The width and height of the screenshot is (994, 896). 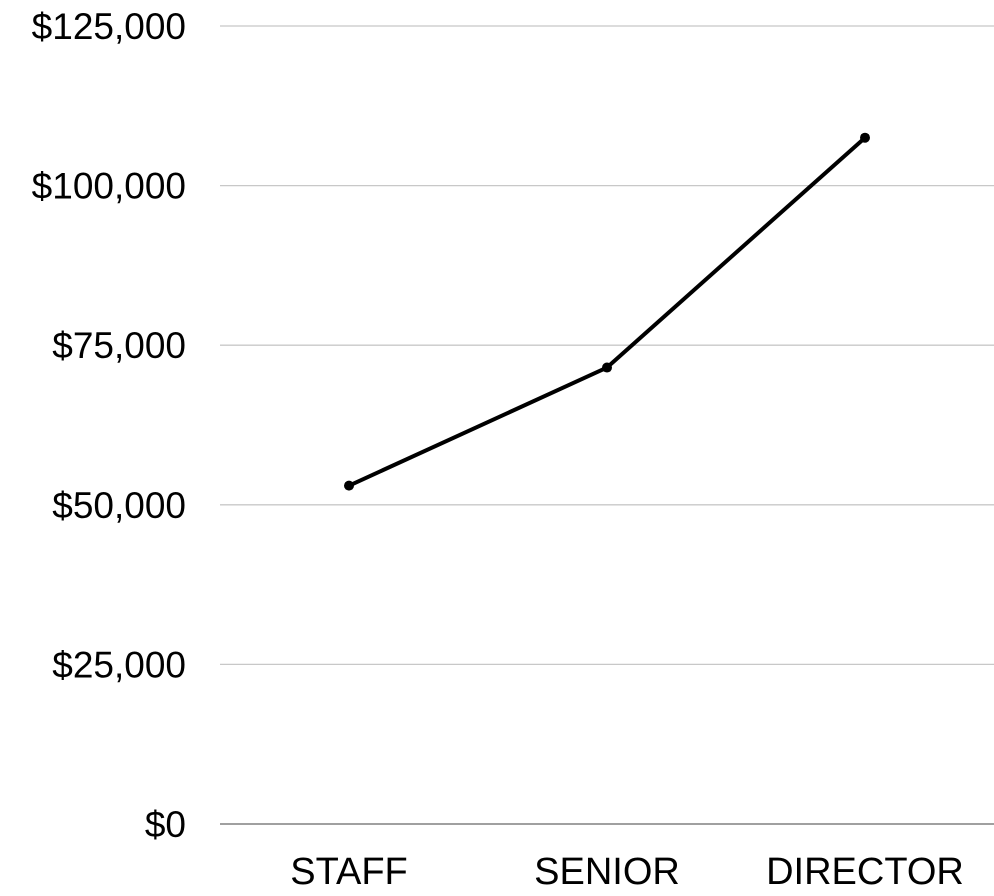 What do you see at coordinates (109, 26) in the screenshot?
I see `y-tick-label: $125,000` at bounding box center [109, 26].